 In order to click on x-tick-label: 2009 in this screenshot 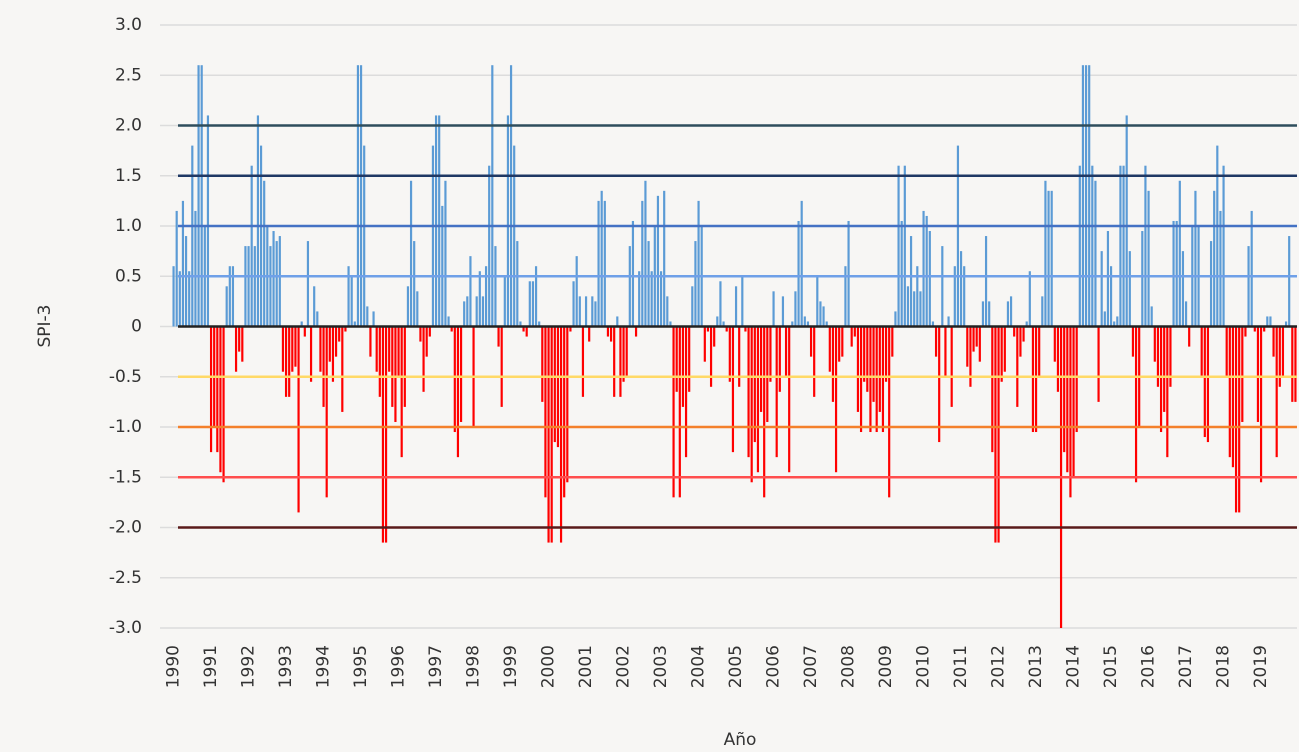, I will do `click(886, 666)`.